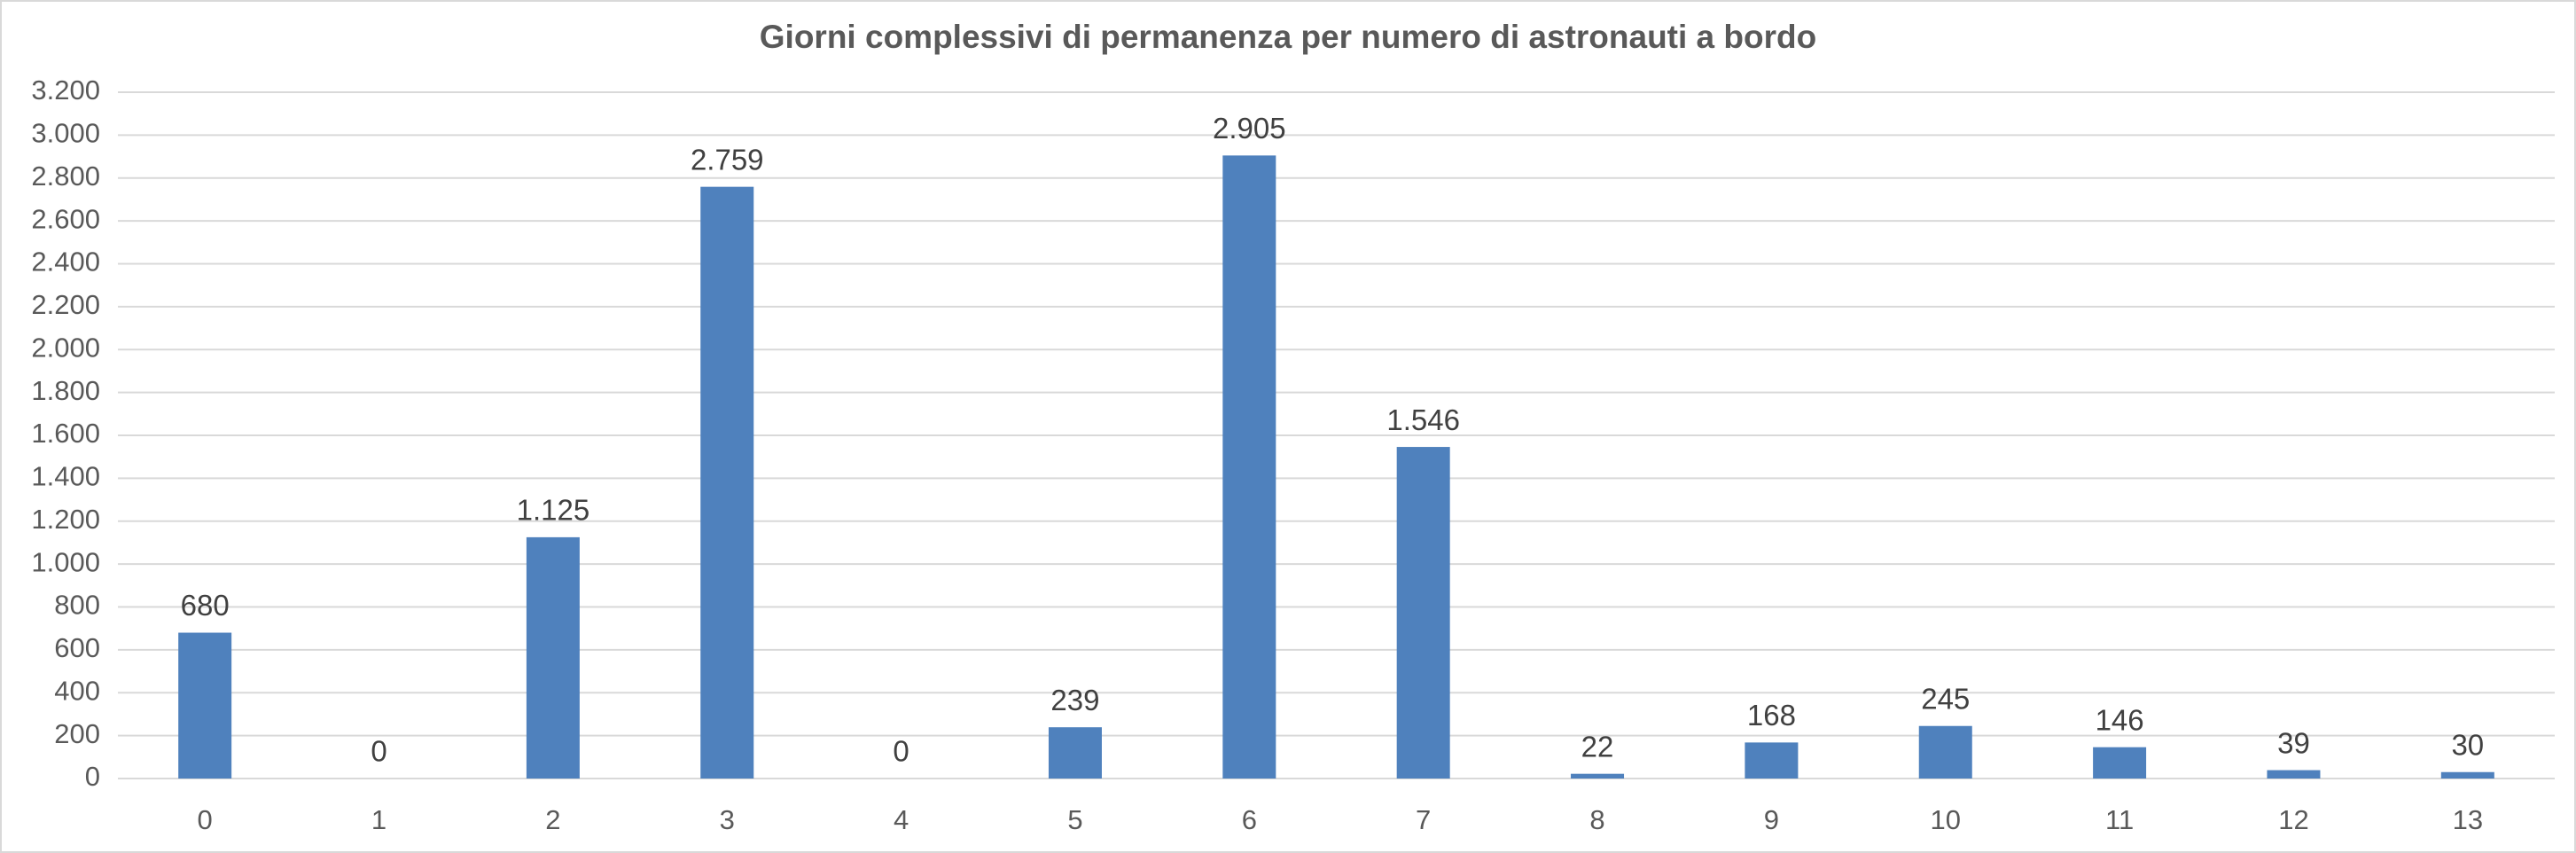 Image resolution: width=2576 pixels, height=853 pixels. What do you see at coordinates (1596, 820) in the screenshot?
I see `x-tick-label: 8` at bounding box center [1596, 820].